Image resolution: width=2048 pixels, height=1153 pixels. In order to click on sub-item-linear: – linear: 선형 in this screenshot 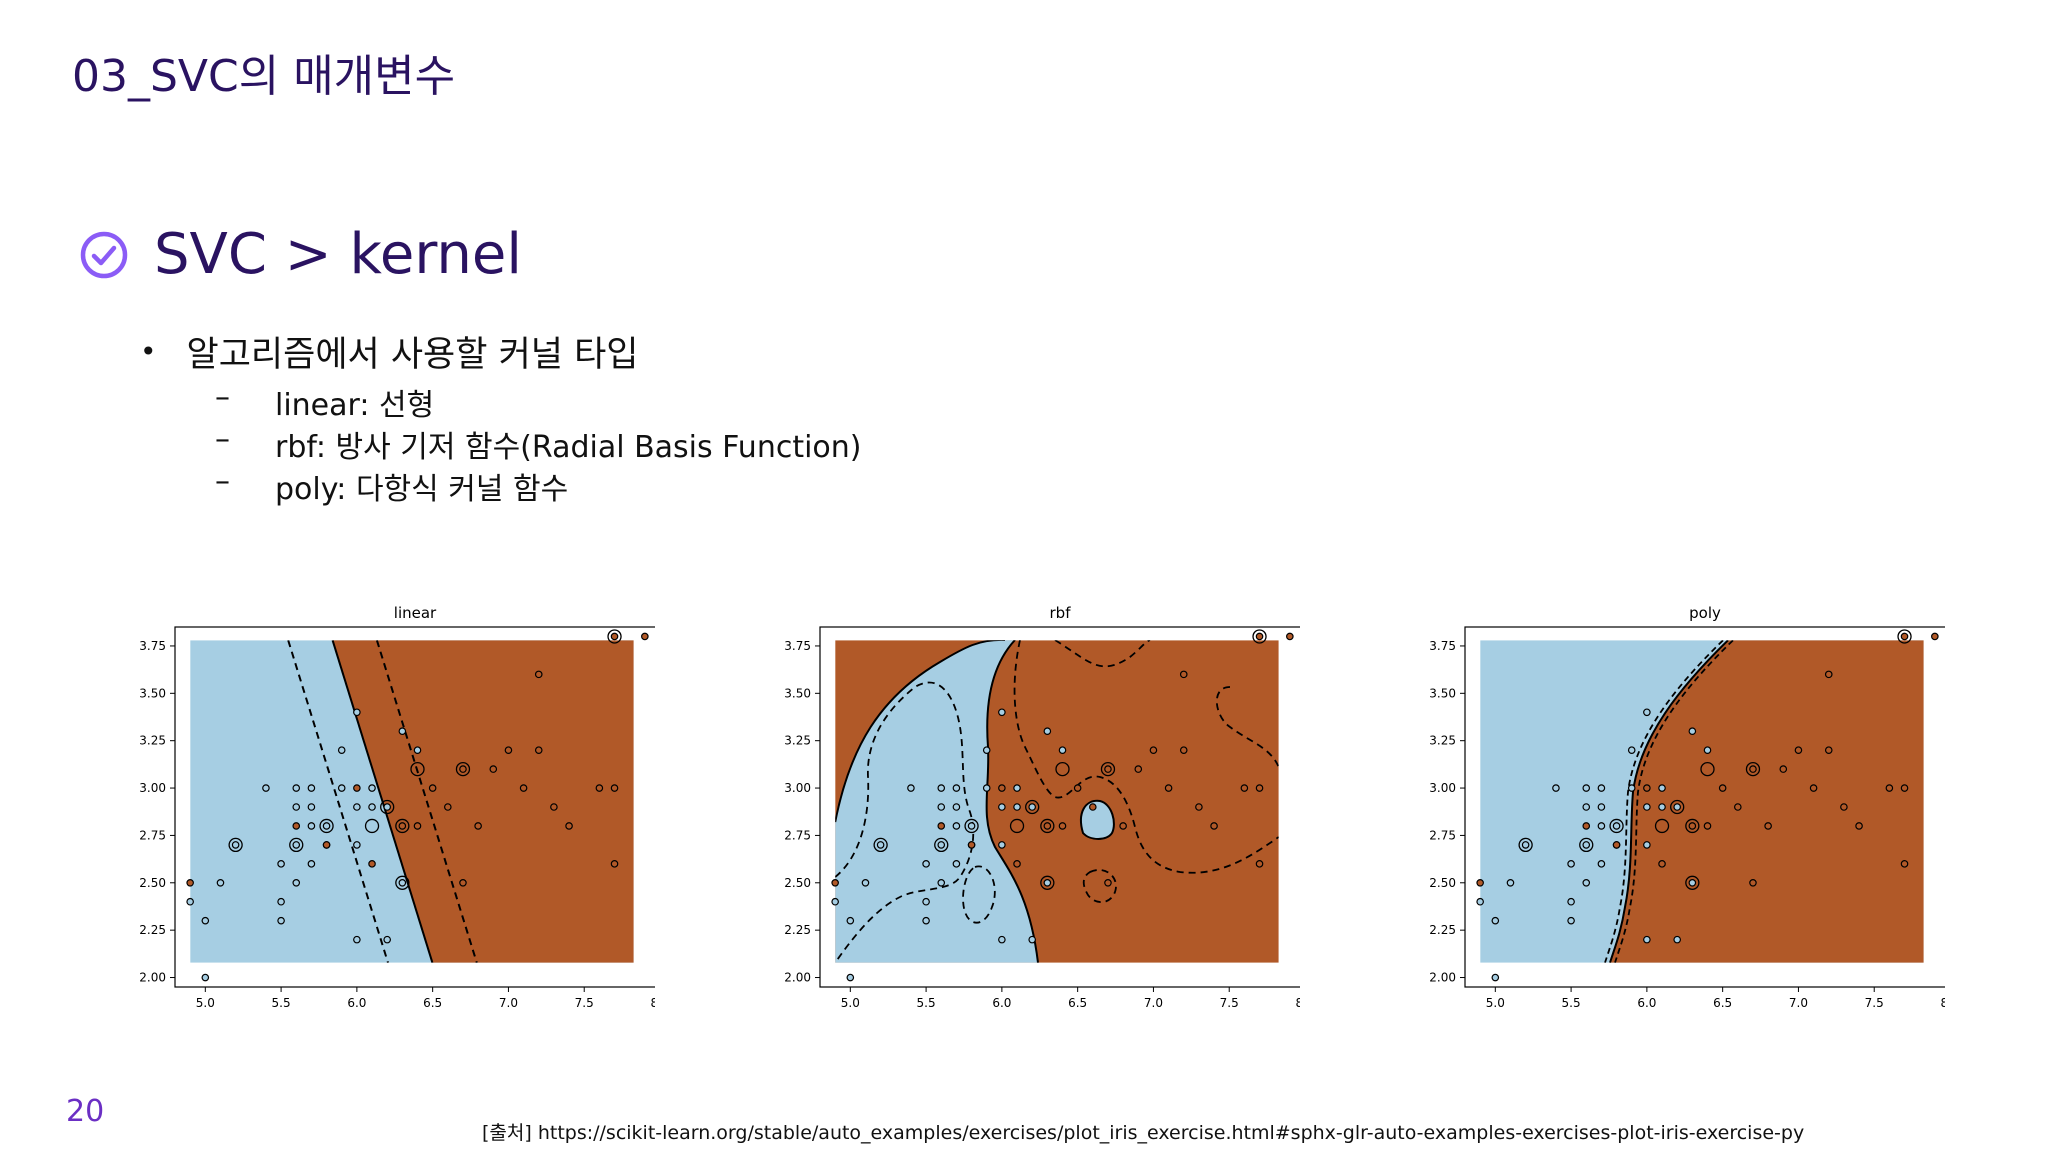, I will do `click(324, 402)`.